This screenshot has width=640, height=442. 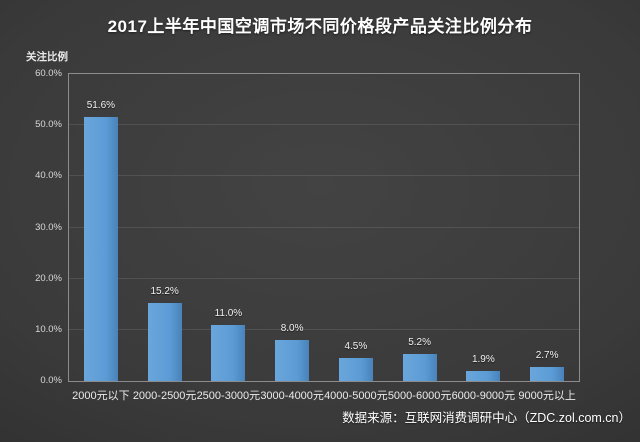 I want to click on x-tick-label: 2500-3000元, so click(x=228, y=396).